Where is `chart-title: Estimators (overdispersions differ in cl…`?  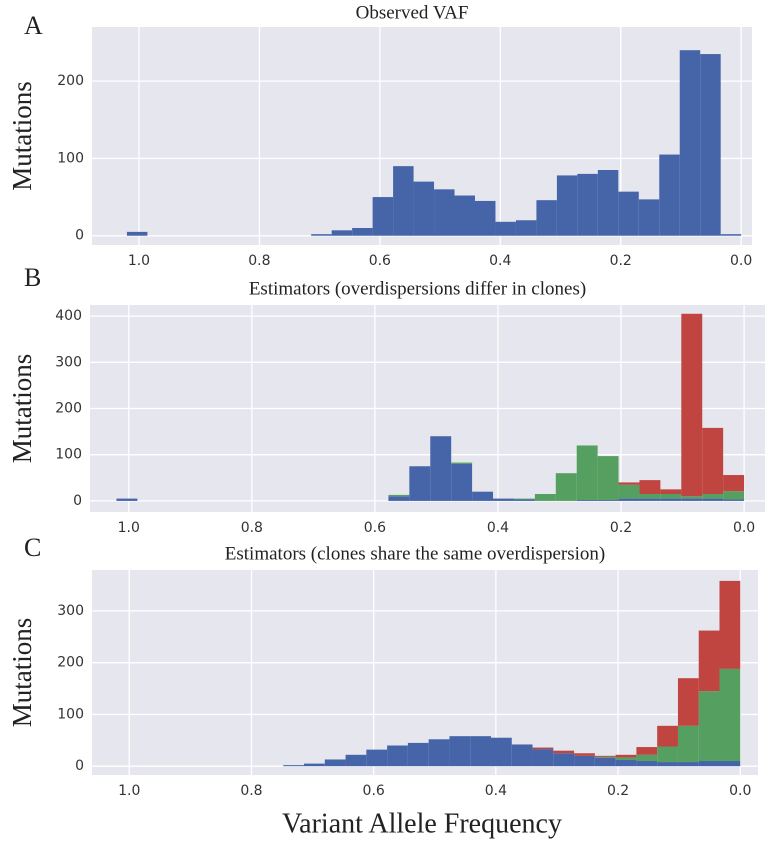 chart-title: Estimators (overdispersions differ in cl… is located at coordinates (417, 288).